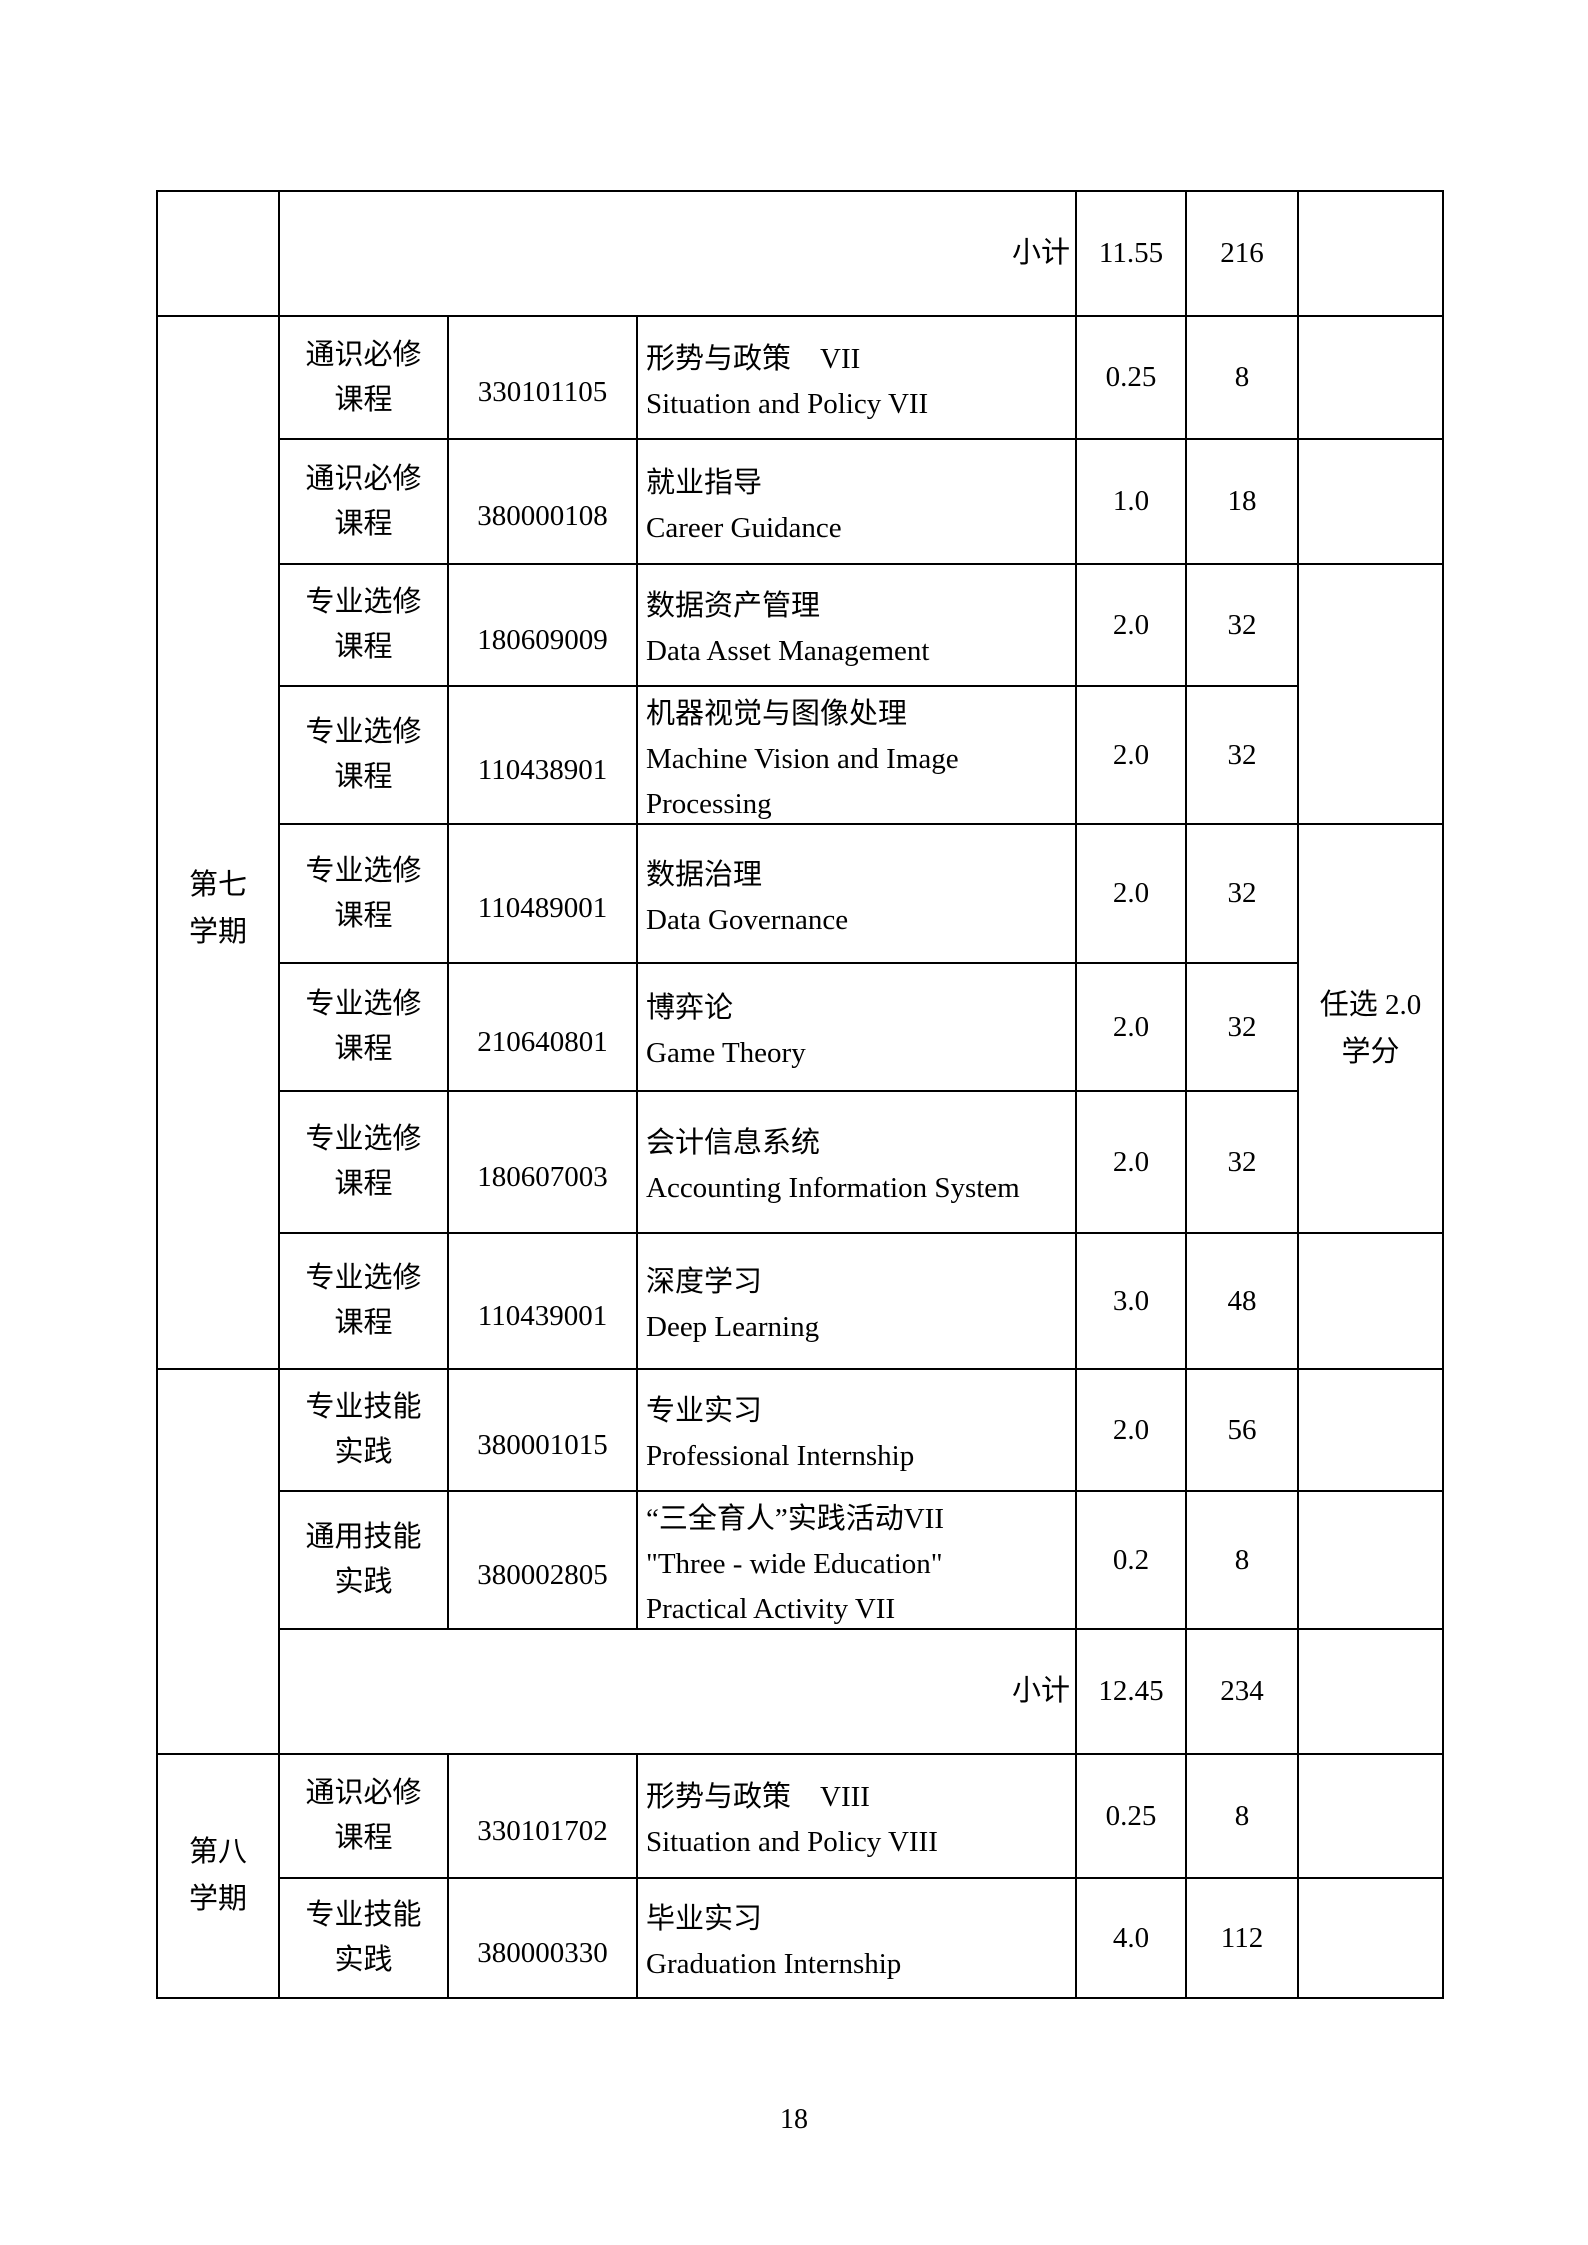  I want to click on course-name-cell: 深度学习 Deep Learning, so click(856, 1301).